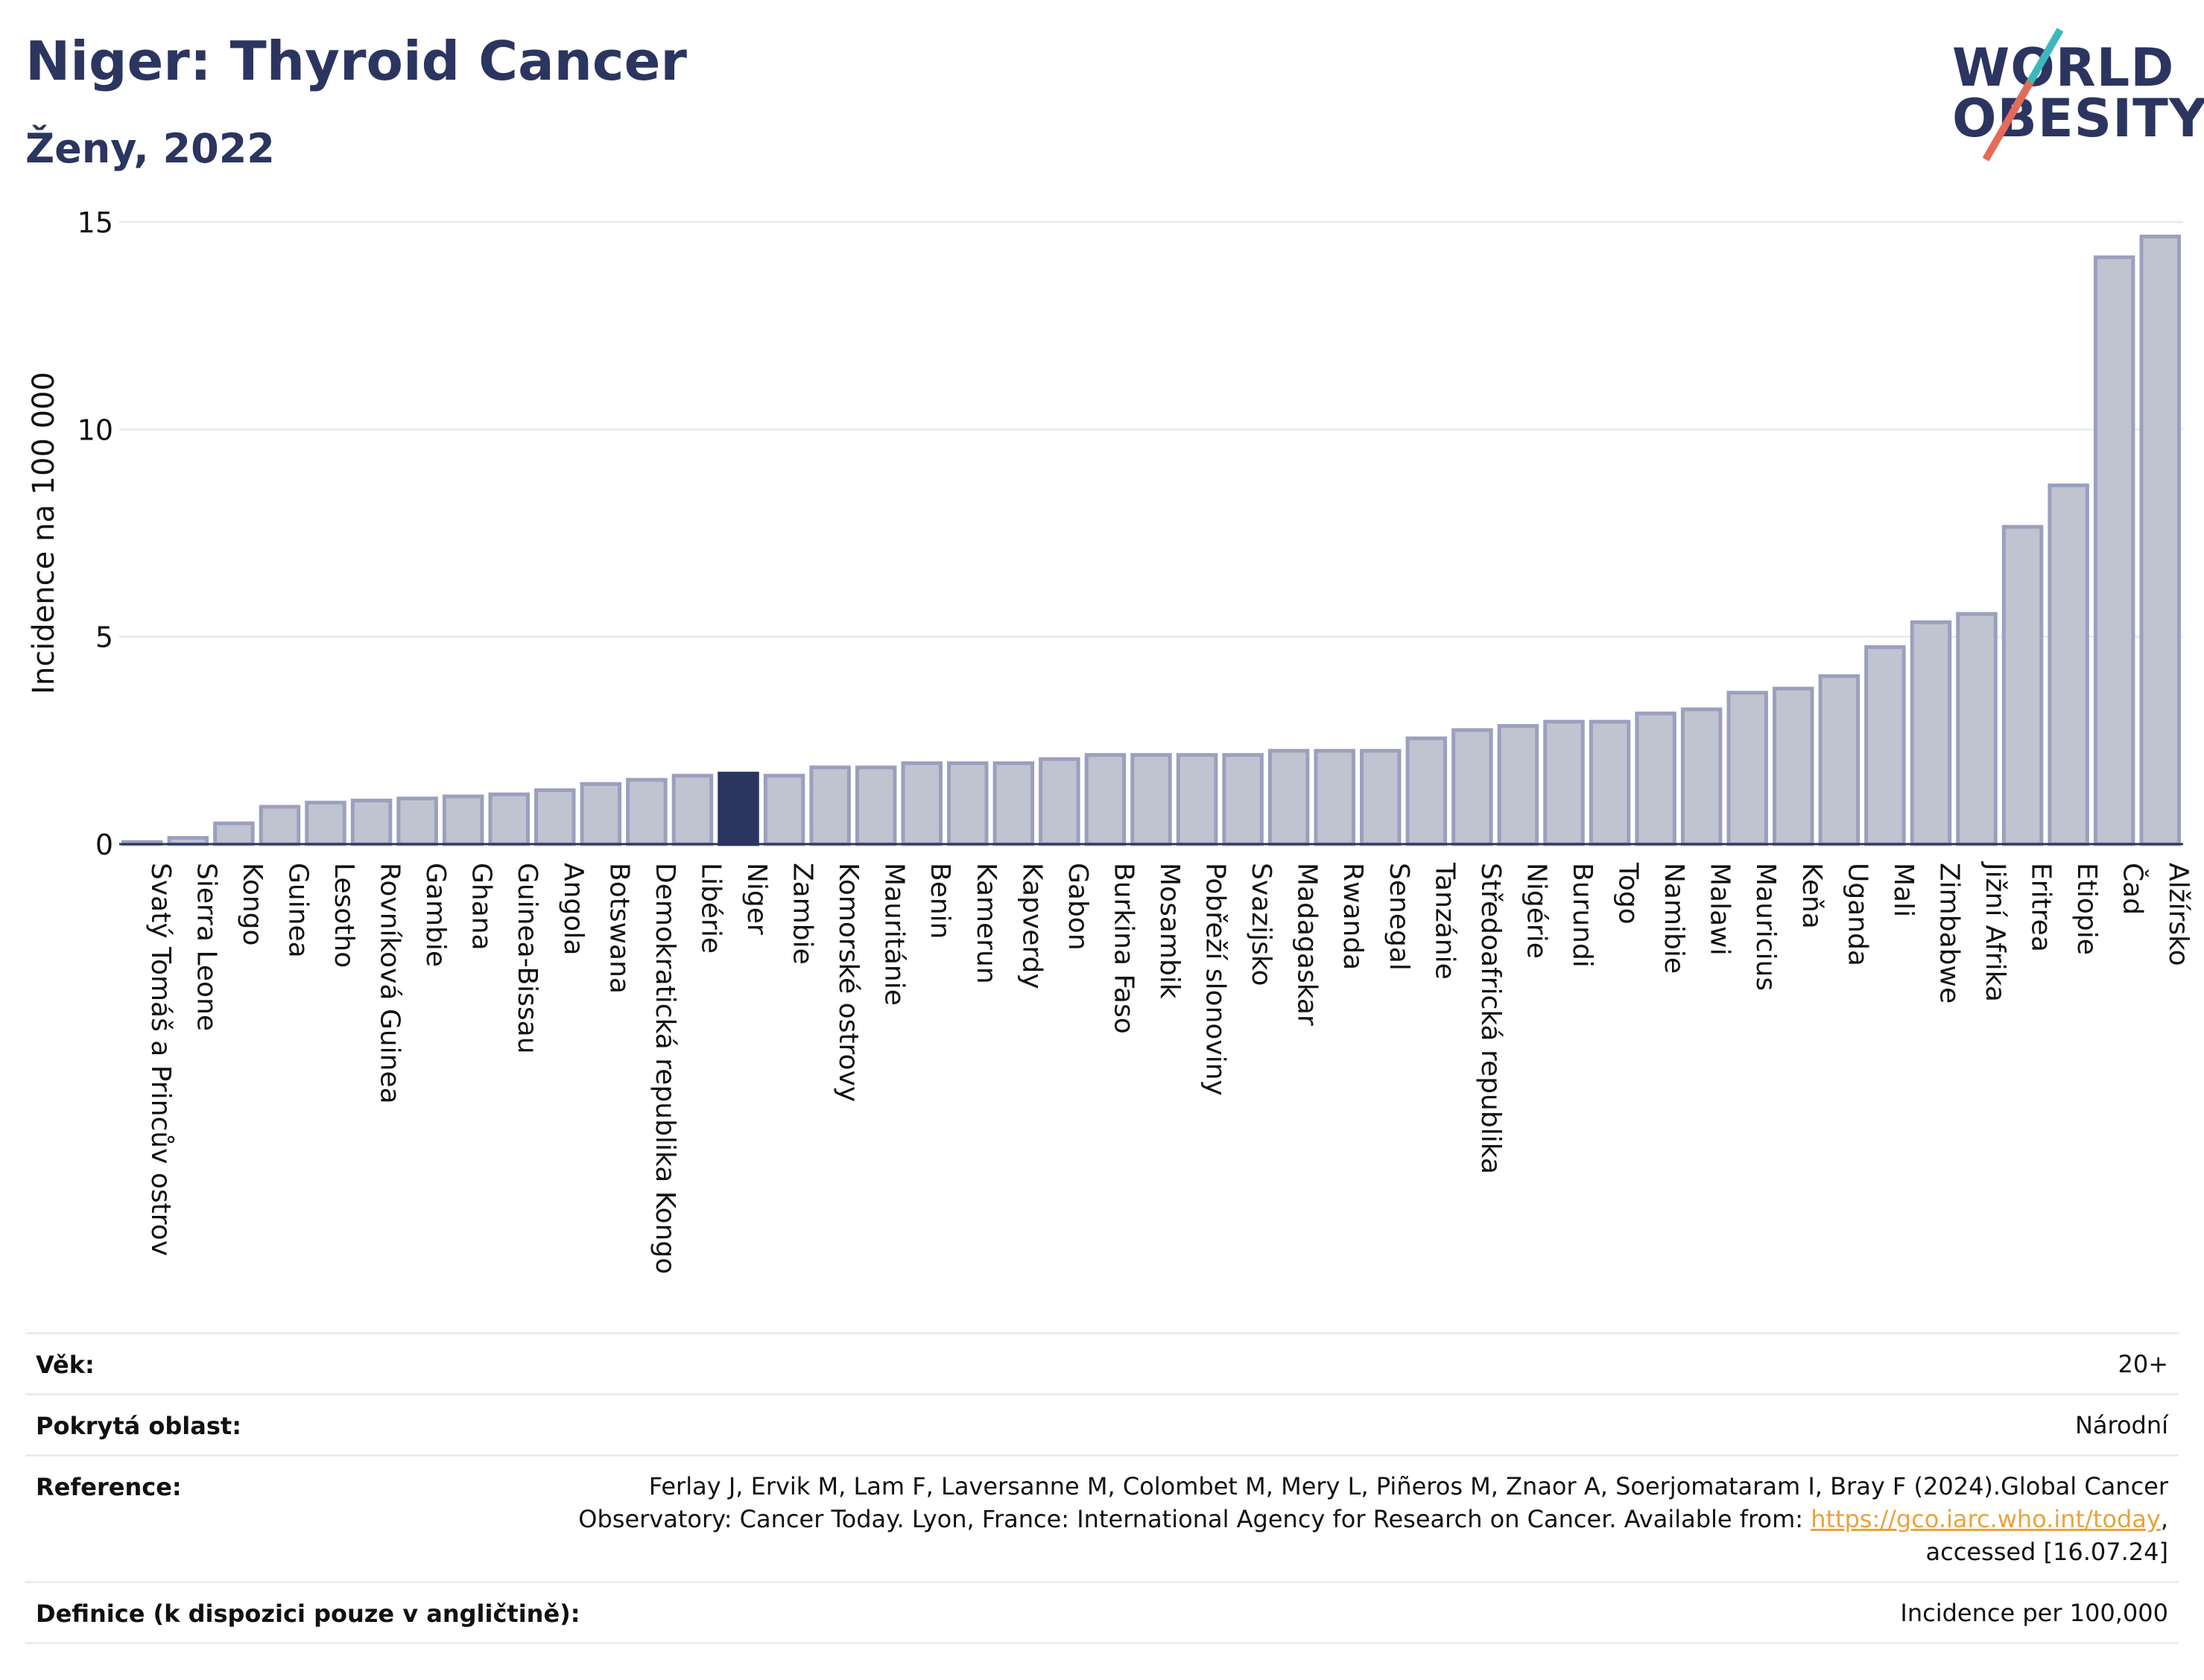  What do you see at coordinates (1102, 1363) in the screenshot?
I see `age-row: Věk: 20+` at bounding box center [1102, 1363].